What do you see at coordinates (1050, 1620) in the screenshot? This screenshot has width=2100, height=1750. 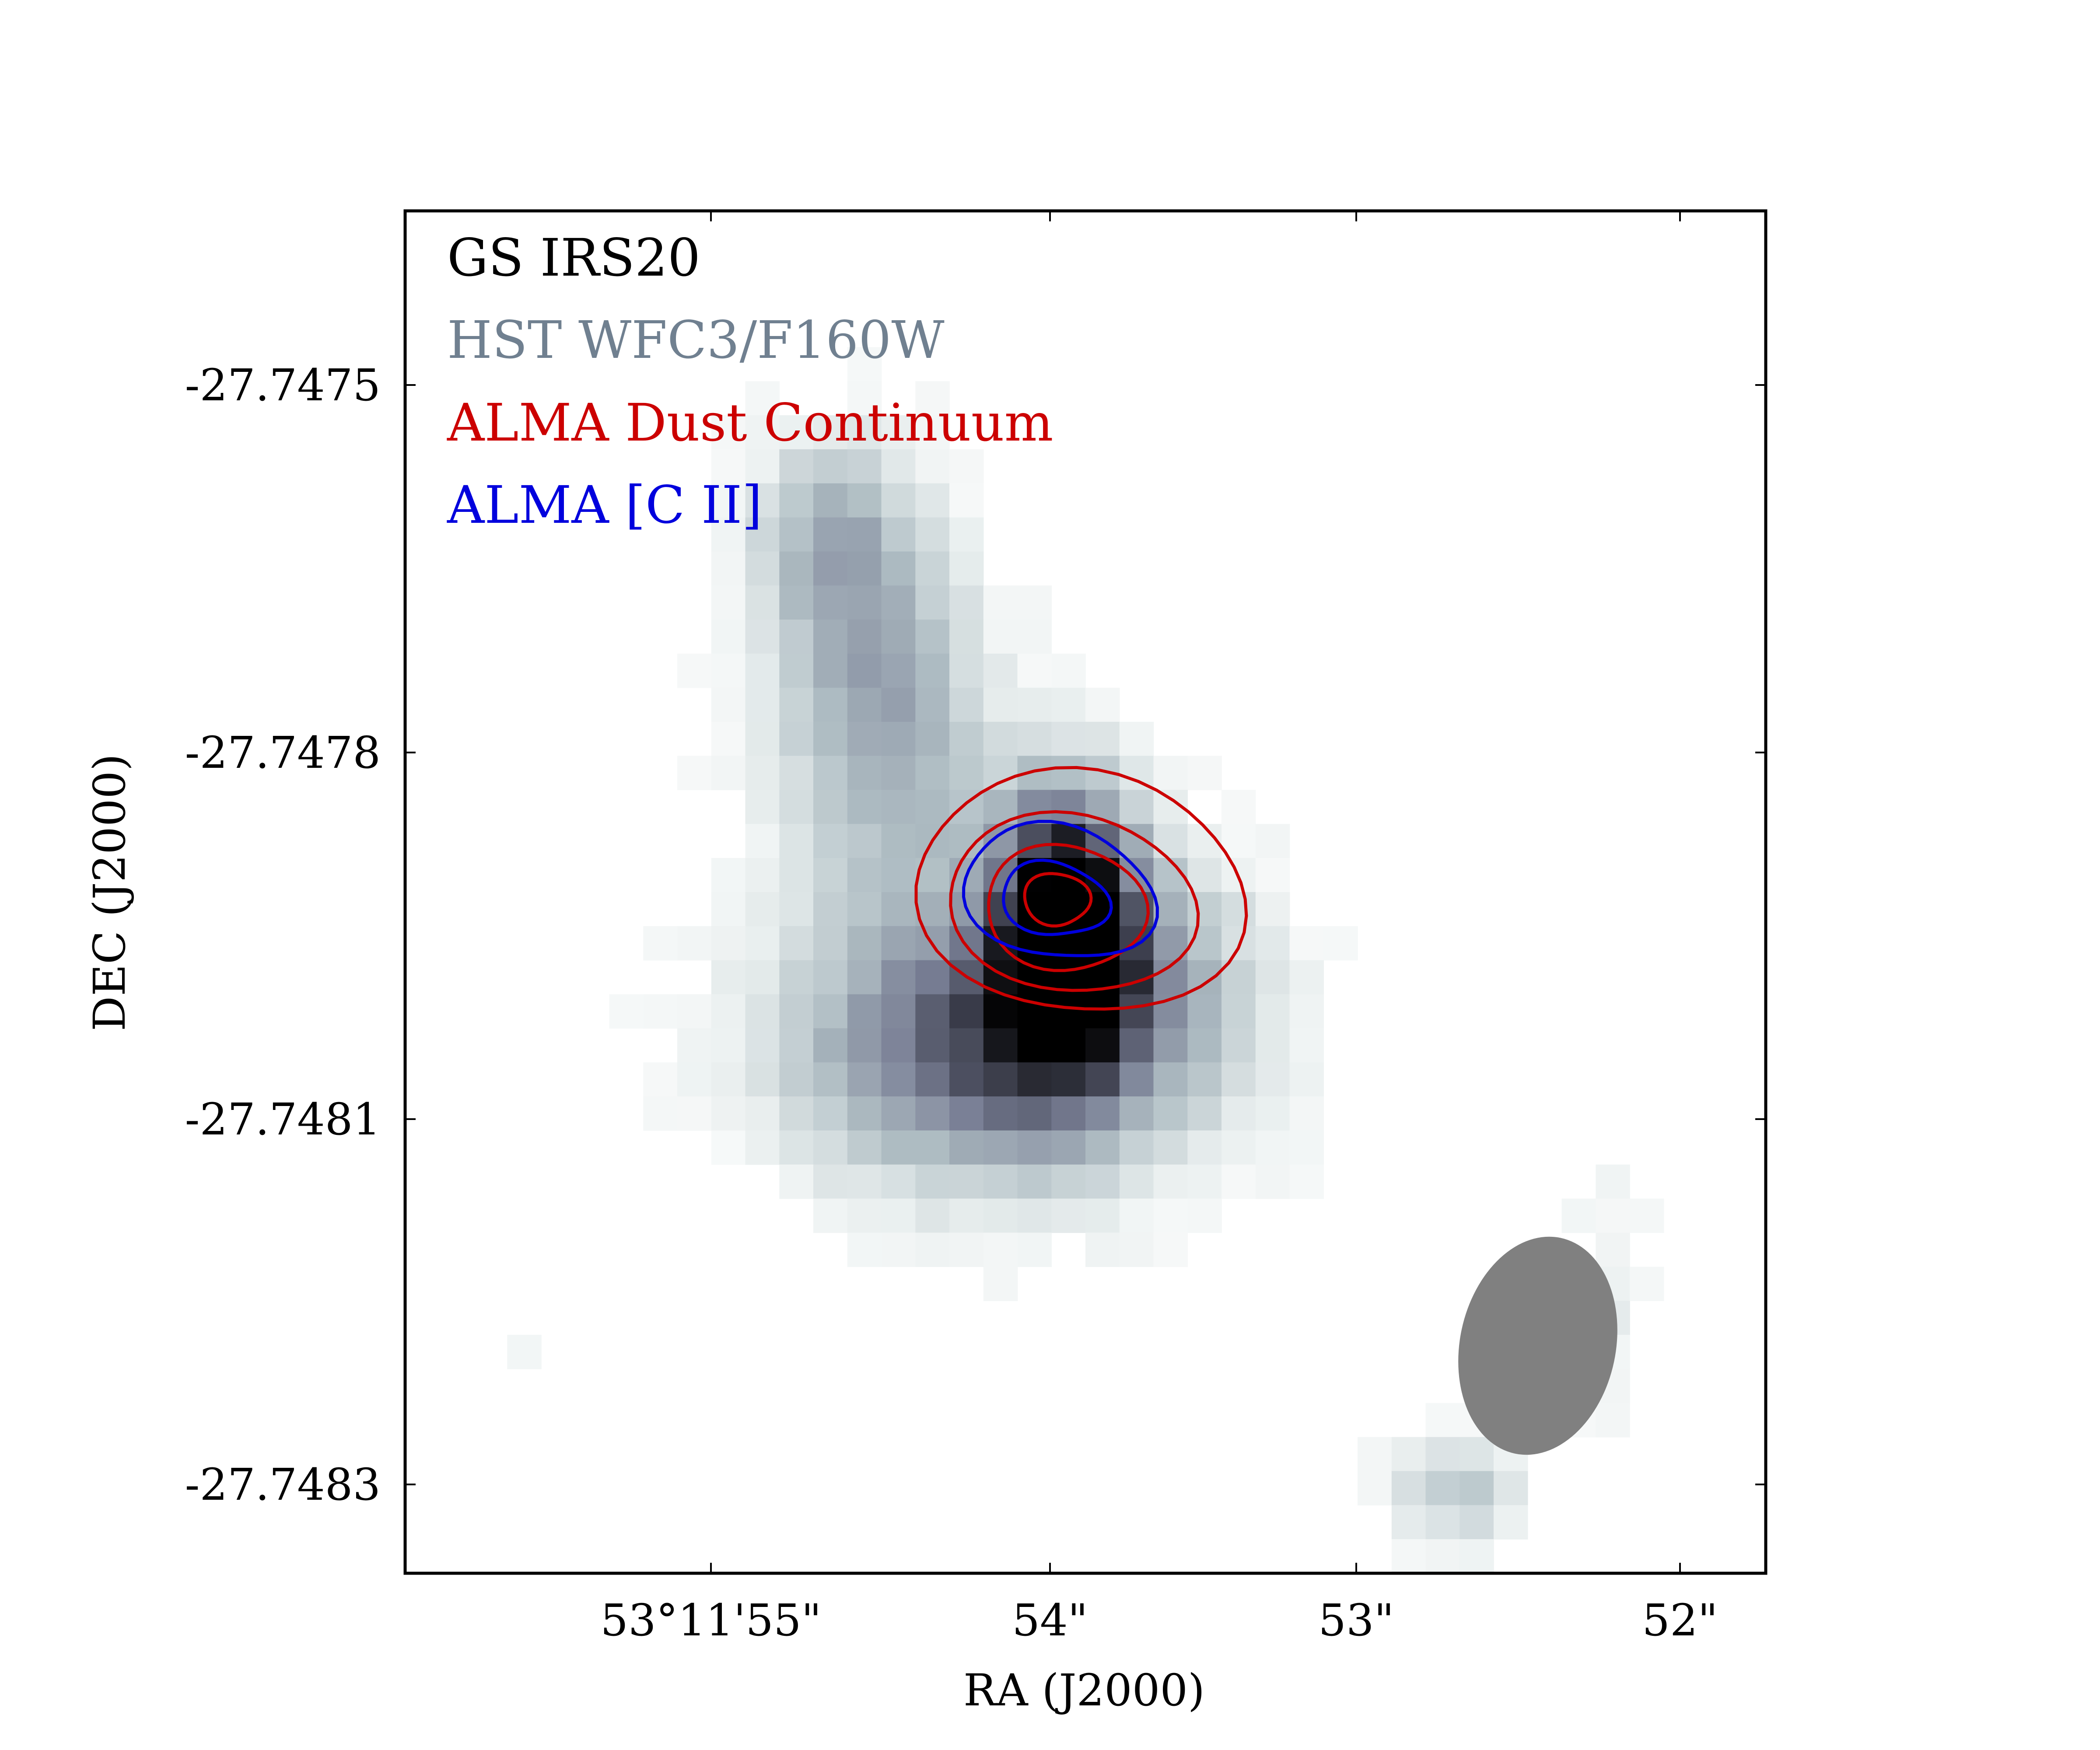 I see `x-tick-label: 54"` at bounding box center [1050, 1620].